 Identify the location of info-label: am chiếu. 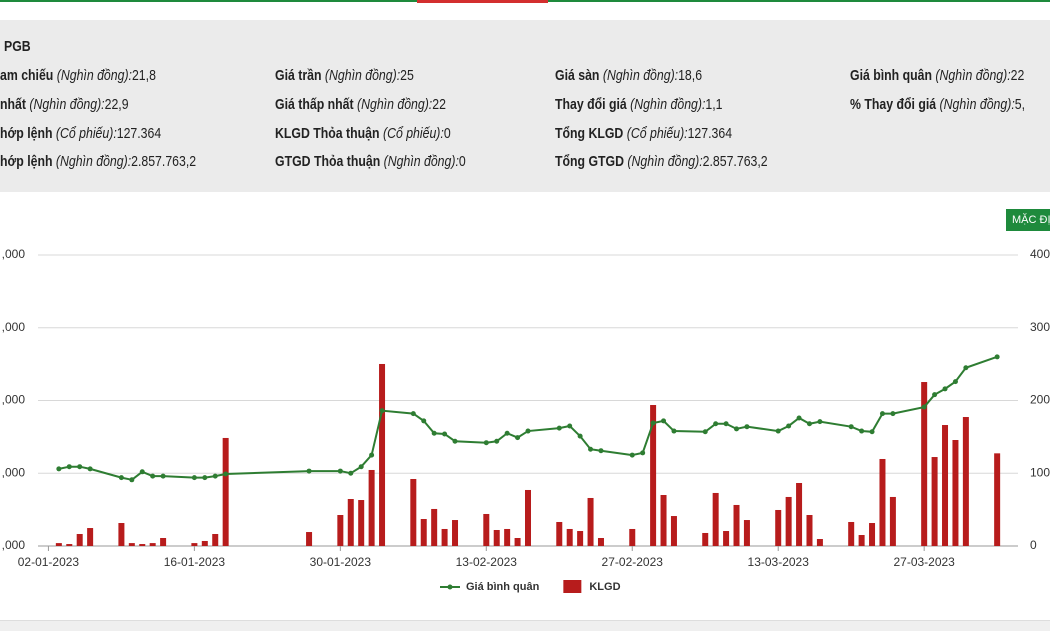
(27, 75).